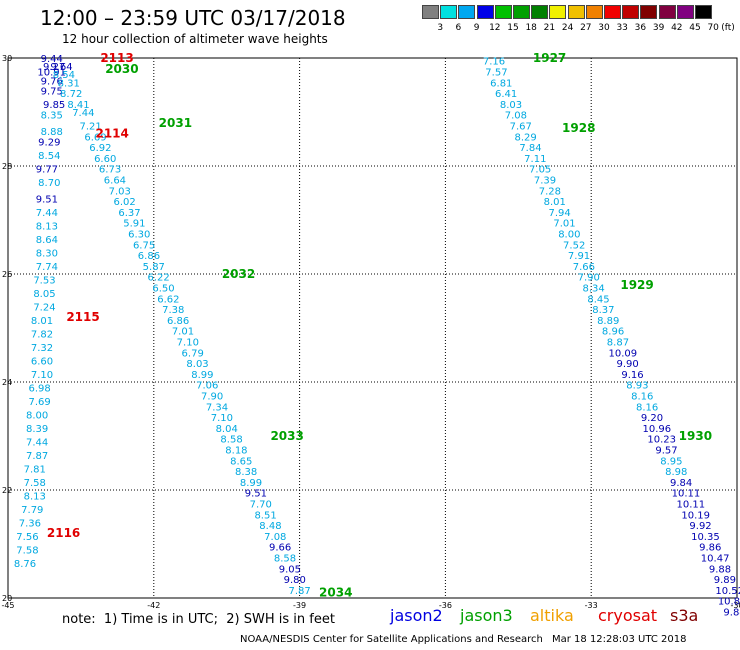  What do you see at coordinates (725, 580) in the screenshot?
I see `wave-height-value: 9.89` at bounding box center [725, 580].